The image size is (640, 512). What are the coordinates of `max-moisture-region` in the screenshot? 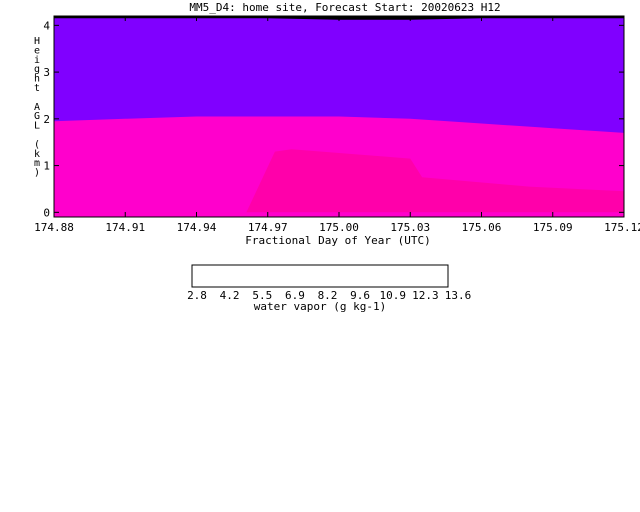 It's located at (435, 181).